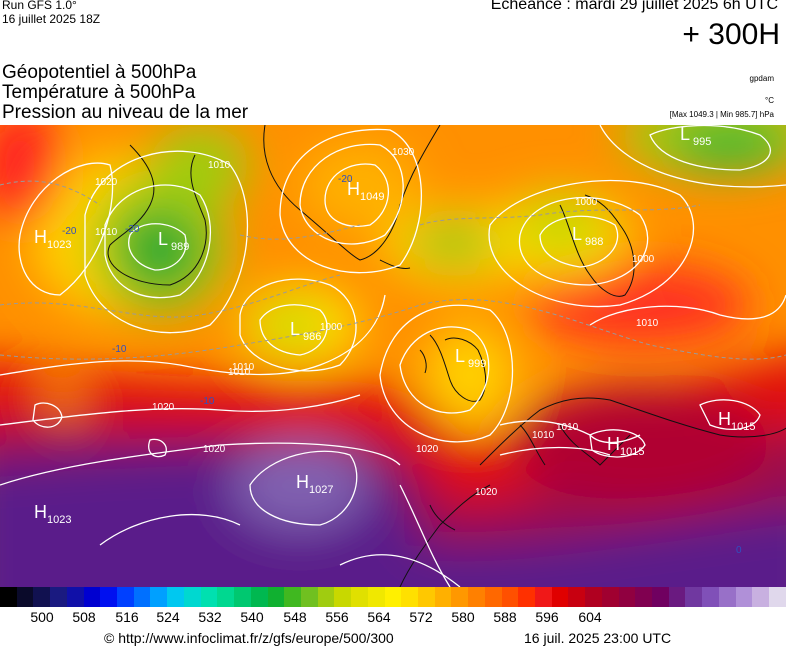 Image resolution: width=786 pixels, height=648 pixels. I want to click on scale-tick-label: 524, so click(168, 617).